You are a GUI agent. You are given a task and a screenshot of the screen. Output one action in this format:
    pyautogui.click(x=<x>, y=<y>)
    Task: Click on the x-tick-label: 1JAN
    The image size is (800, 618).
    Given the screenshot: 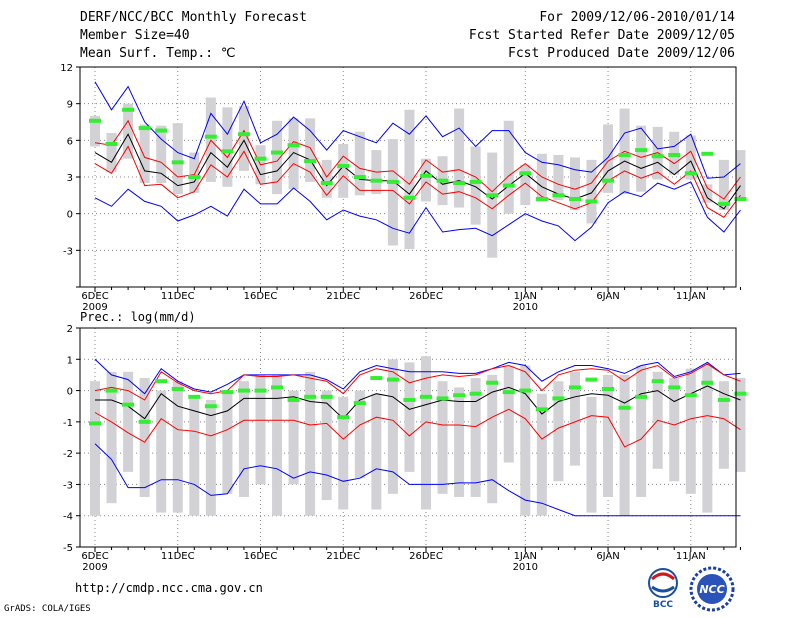 What is the action you would take?
    pyautogui.click(x=525, y=296)
    